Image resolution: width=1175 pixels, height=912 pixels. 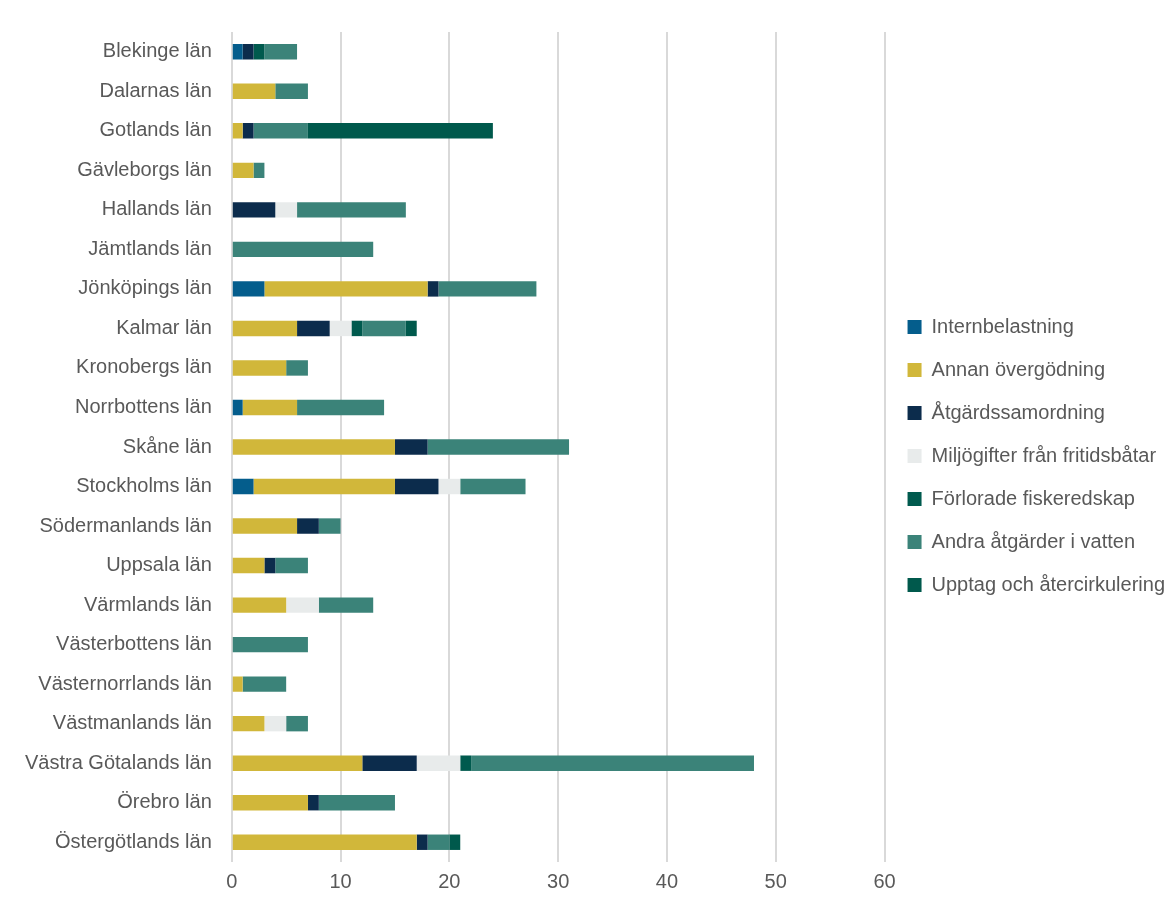 I want to click on y-tick-label: Västerbottens län, so click(x=134, y=643).